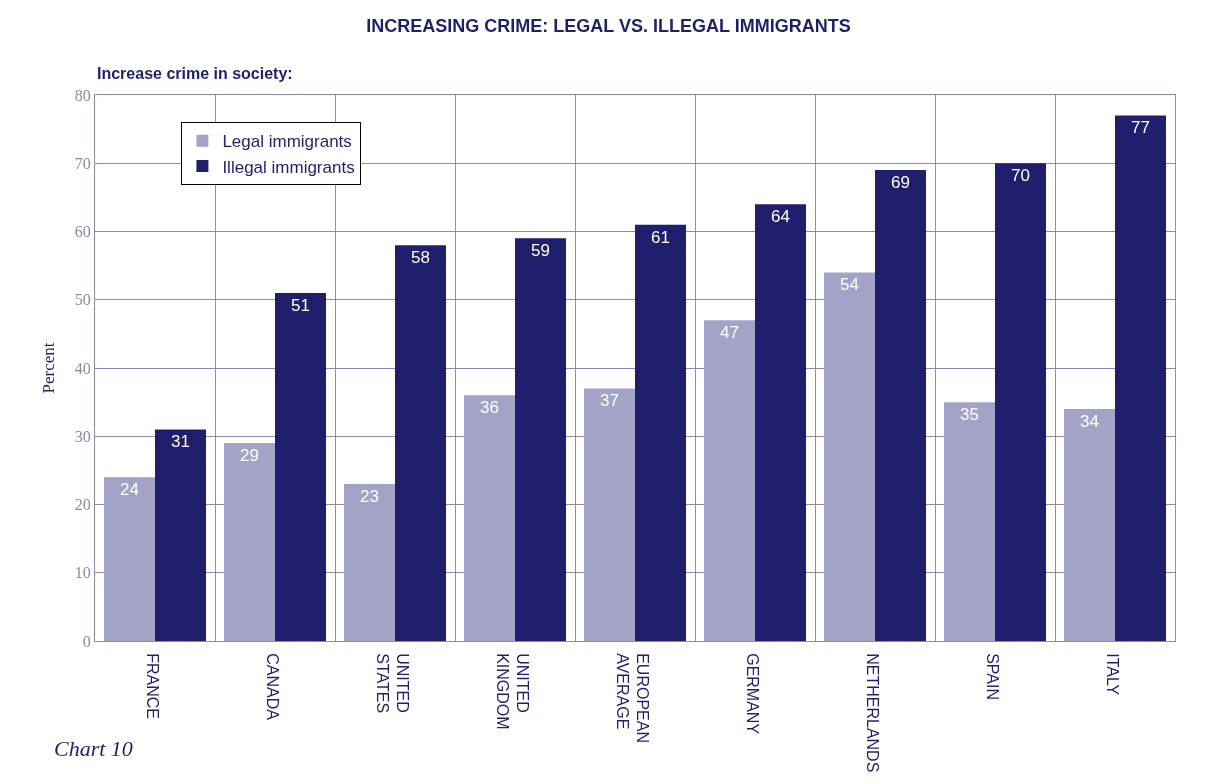 This screenshot has width=1217, height=784. What do you see at coordinates (729, 333) in the screenshot?
I see `data-label: 47` at bounding box center [729, 333].